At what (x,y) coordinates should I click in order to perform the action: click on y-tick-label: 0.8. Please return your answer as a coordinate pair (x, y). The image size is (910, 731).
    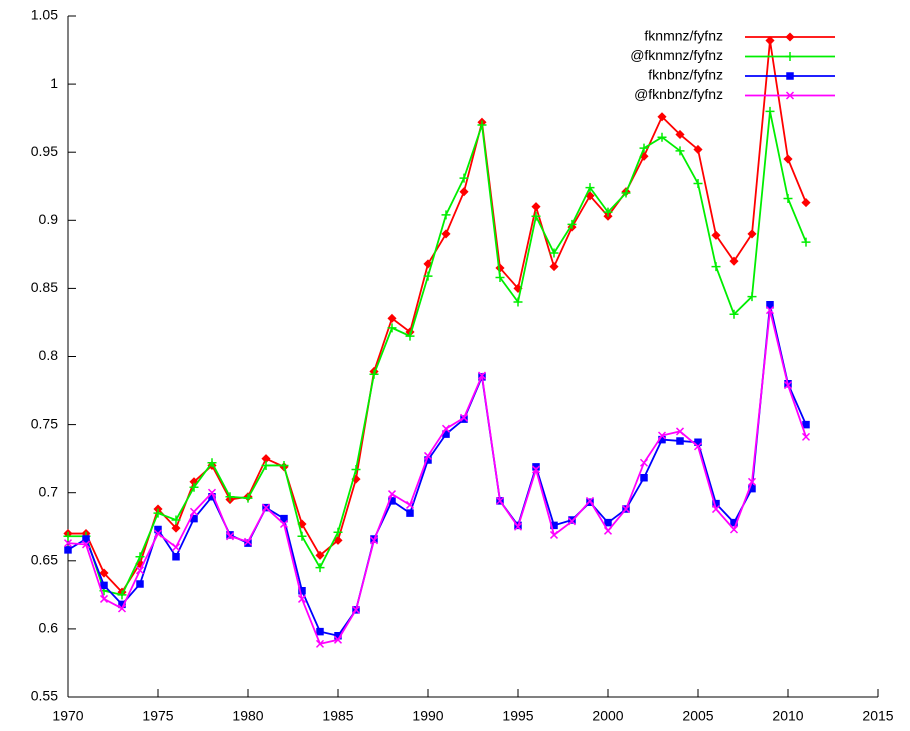
    Looking at the image, I should click on (49, 355).